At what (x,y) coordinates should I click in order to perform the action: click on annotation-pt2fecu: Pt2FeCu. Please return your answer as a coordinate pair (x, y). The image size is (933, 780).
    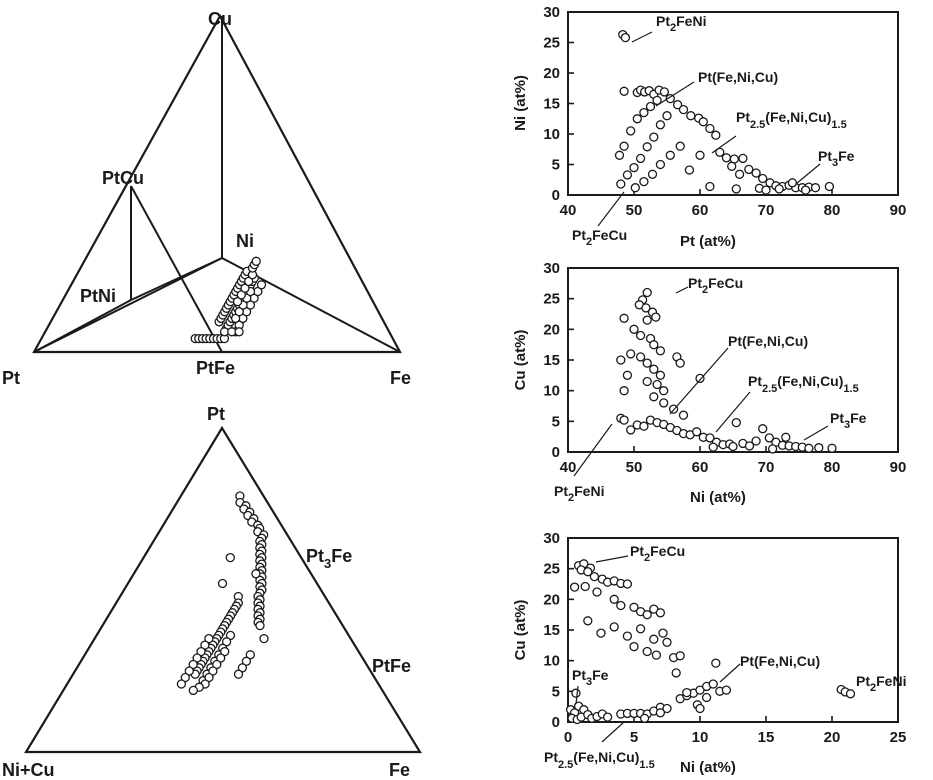
    Looking at the image, I should click on (715, 285).